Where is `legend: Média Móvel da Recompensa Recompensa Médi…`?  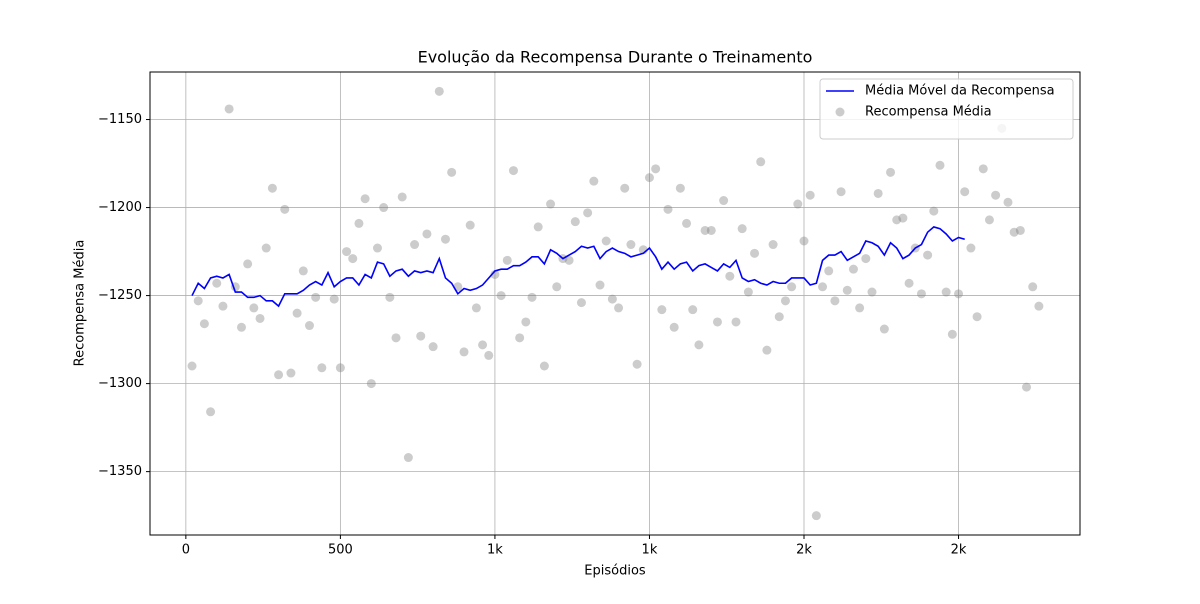
legend: Média Móvel da Recompensa Recompensa Médi… is located at coordinates (946, 109).